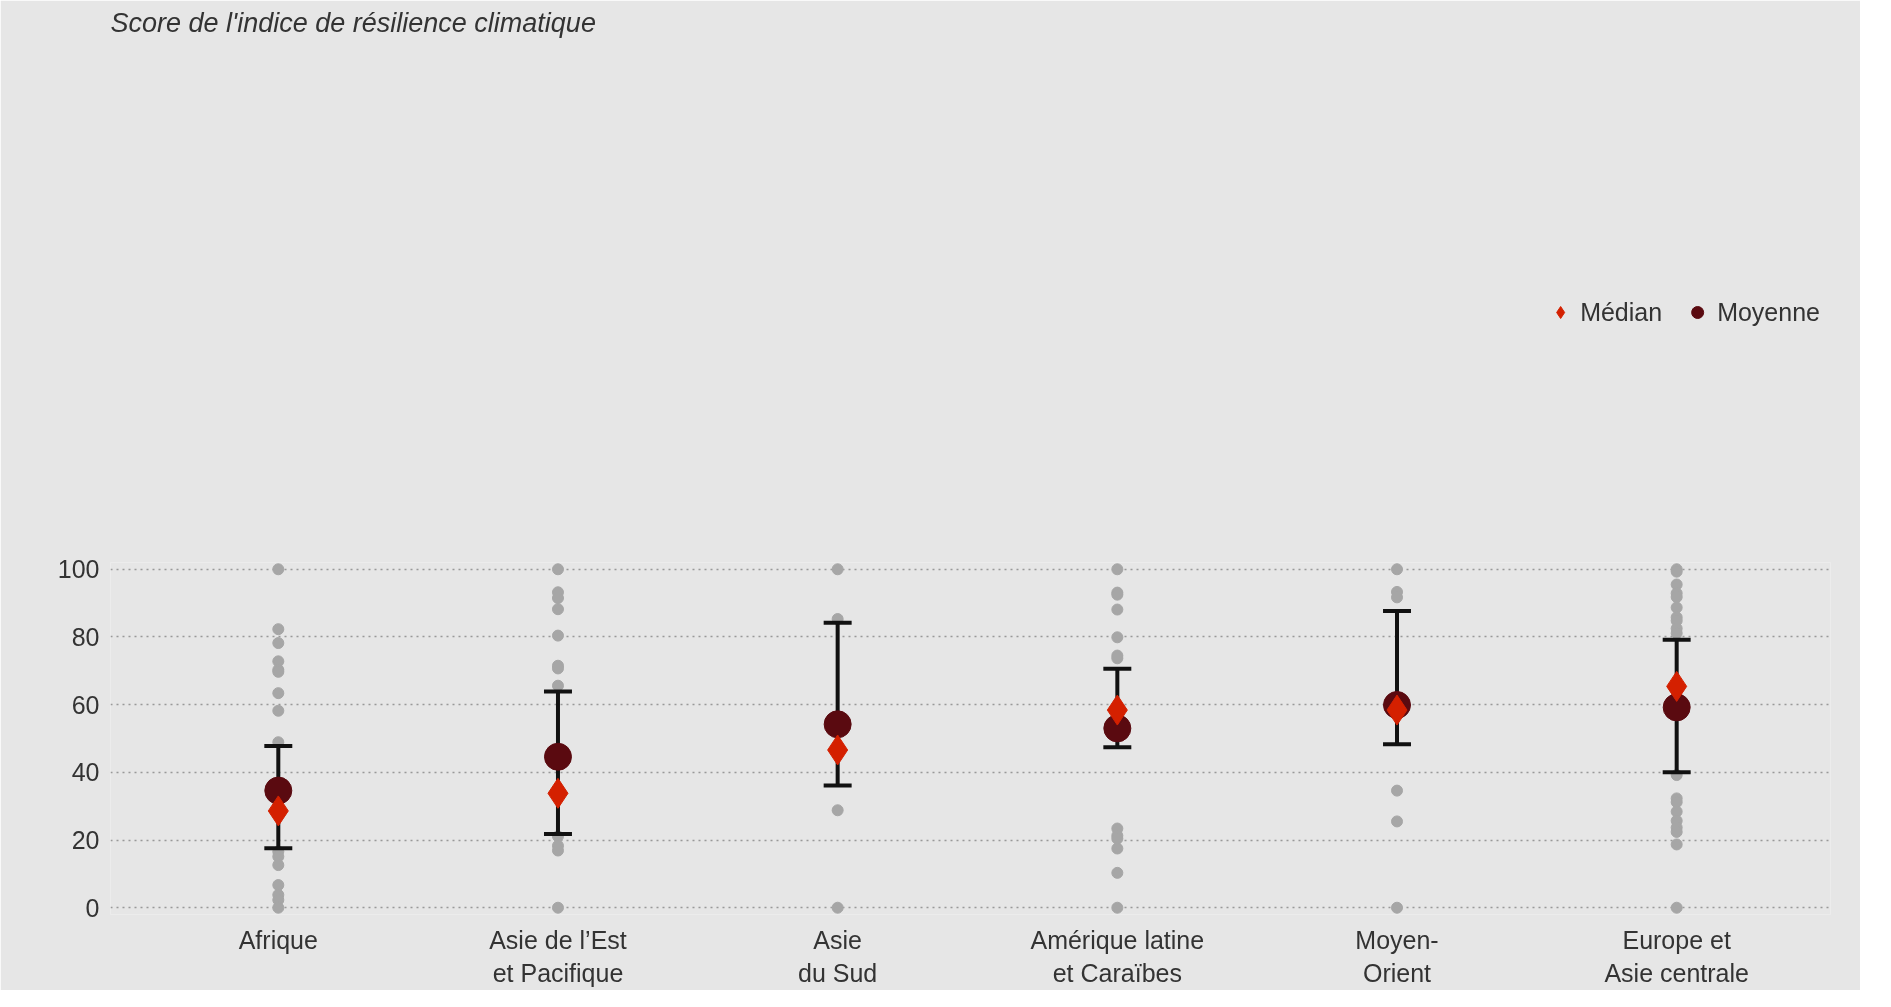 This screenshot has height=1007, width=1891. I want to click on x-tick-label: Amérique latine et Caraïbes, so click(1117, 956).